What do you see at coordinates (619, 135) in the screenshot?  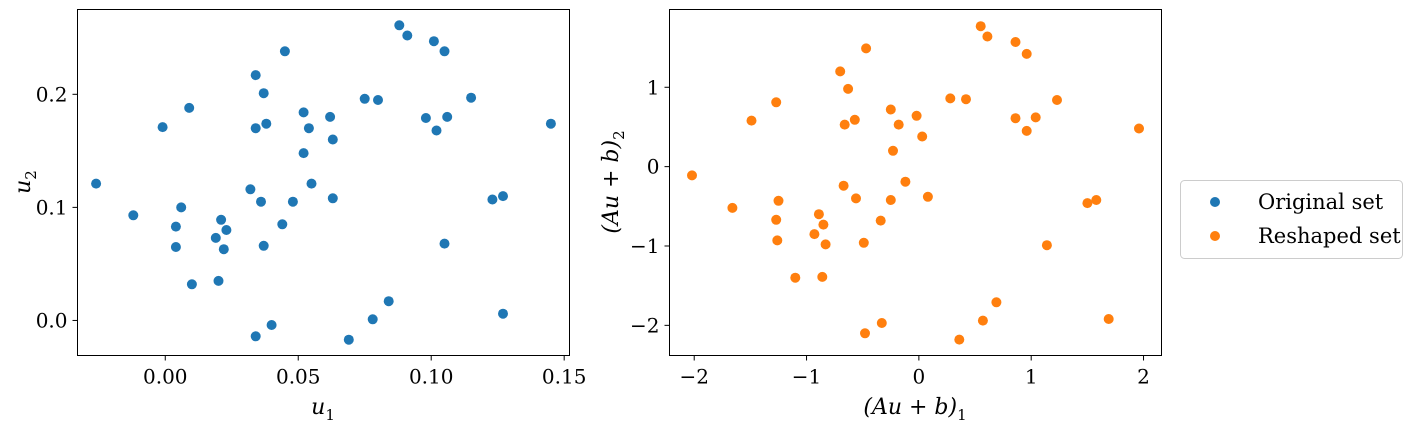 I see `right-y-axis-title-sub: 2` at bounding box center [619, 135].